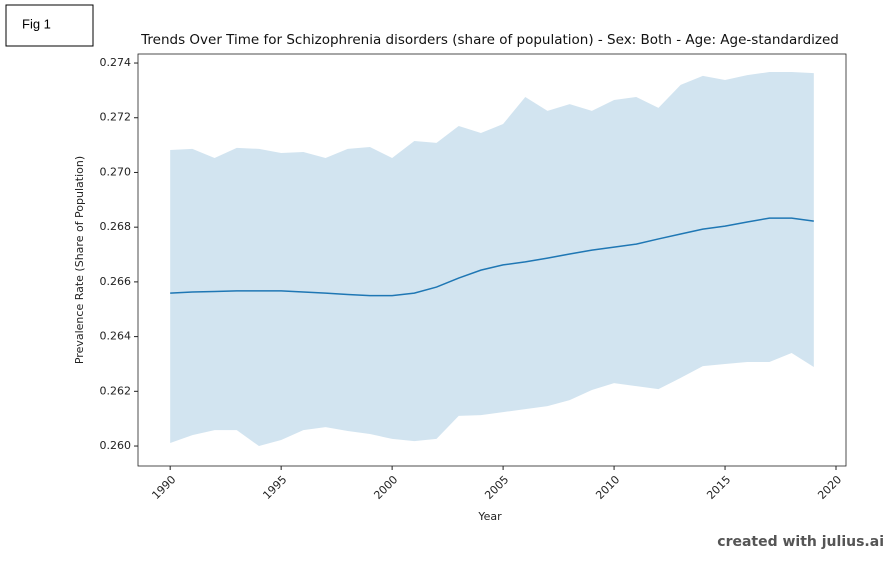 The width and height of the screenshot is (890, 562). What do you see at coordinates (116, 390) in the screenshot?
I see `y-tick-label: 0.262` at bounding box center [116, 390].